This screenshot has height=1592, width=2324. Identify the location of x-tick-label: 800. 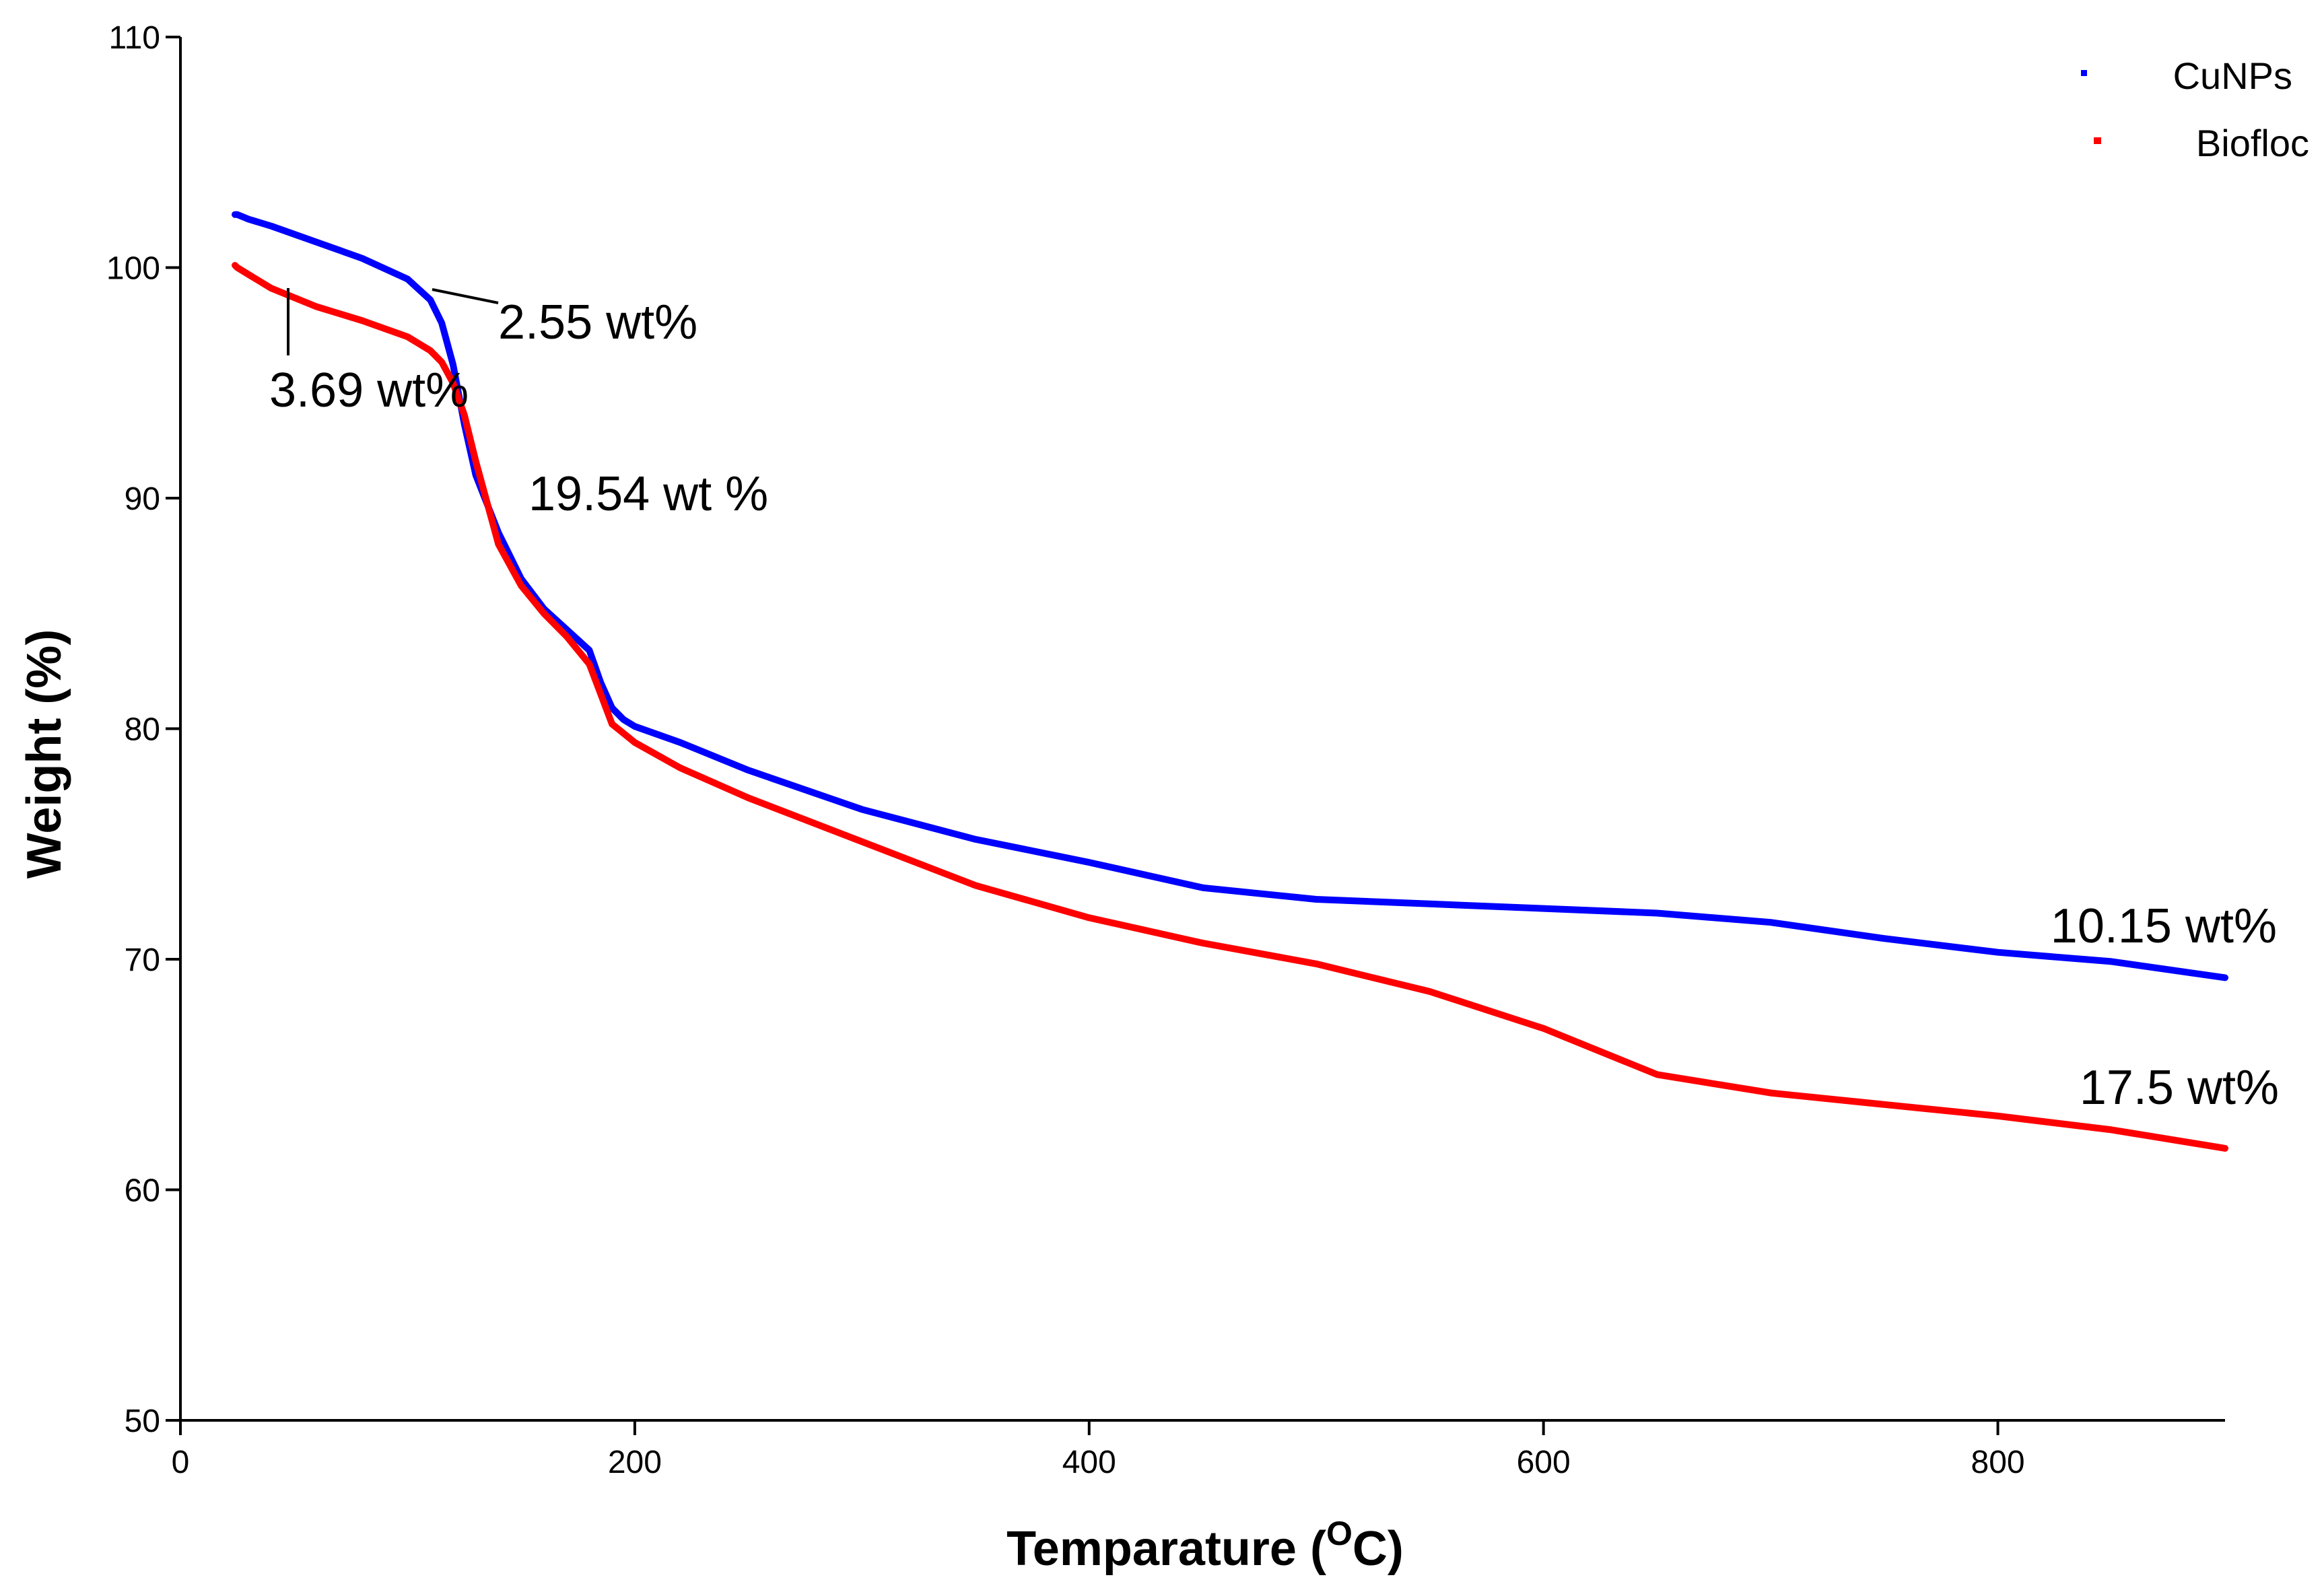
(1998, 1463).